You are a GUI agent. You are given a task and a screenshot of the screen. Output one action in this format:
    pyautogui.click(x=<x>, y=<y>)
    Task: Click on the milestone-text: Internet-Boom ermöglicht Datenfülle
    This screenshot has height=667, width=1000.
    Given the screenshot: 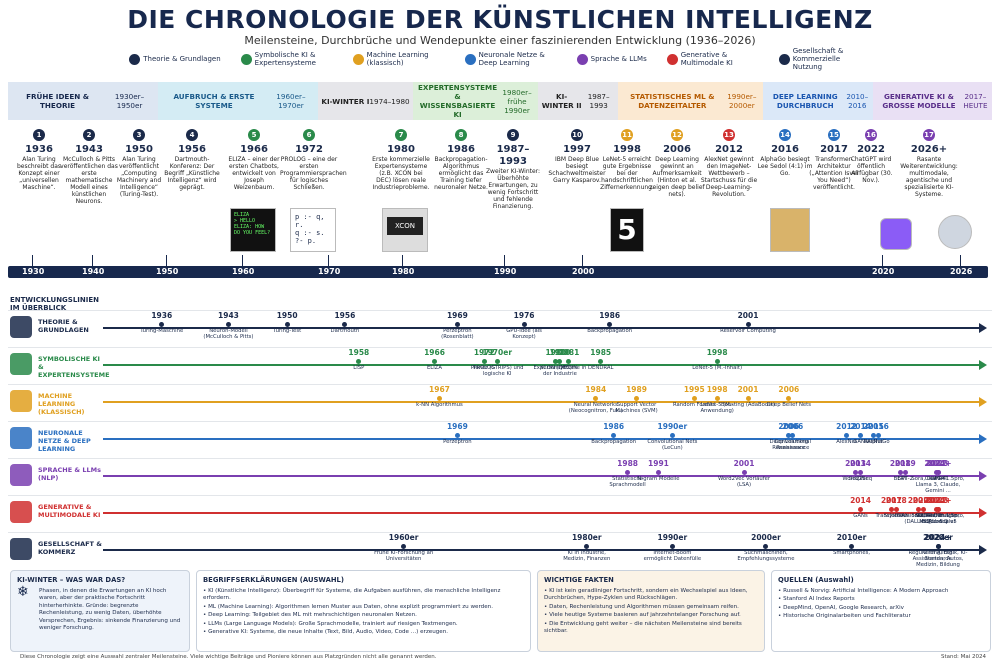 What is the action you would take?
    pyautogui.click(x=672, y=556)
    